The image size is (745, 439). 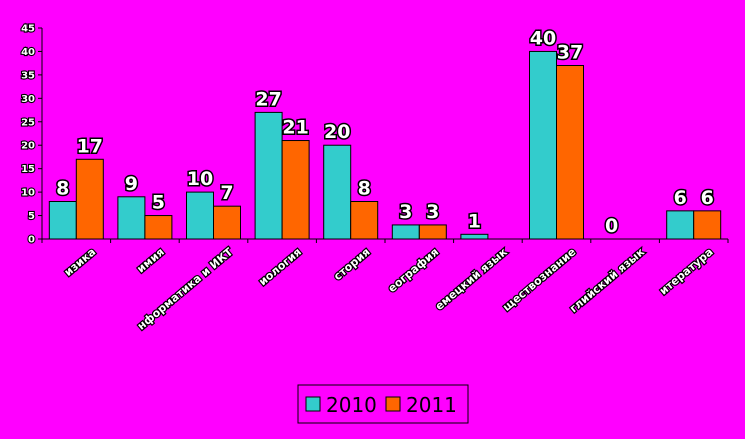 I want to click on data-label: 17, so click(x=90, y=146).